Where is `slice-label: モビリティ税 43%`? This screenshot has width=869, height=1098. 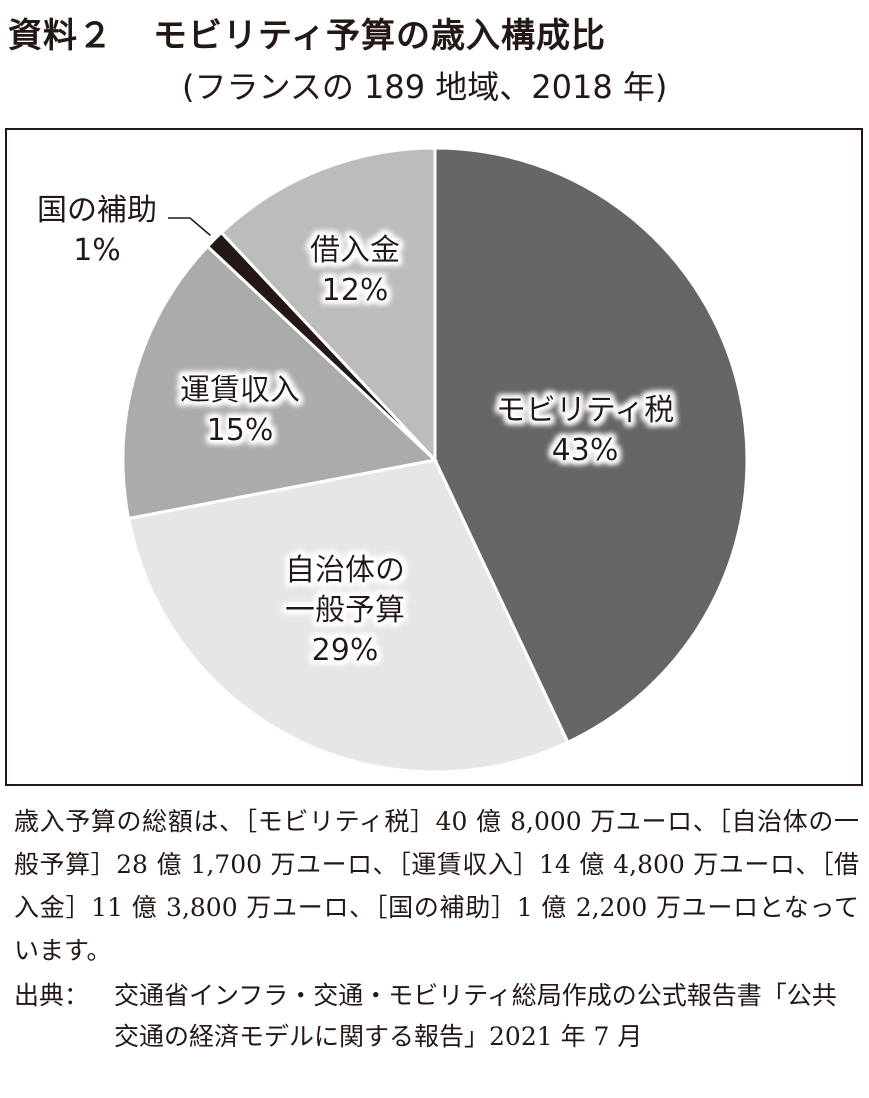
slice-label: モビリティ税 43% is located at coordinates (585, 430).